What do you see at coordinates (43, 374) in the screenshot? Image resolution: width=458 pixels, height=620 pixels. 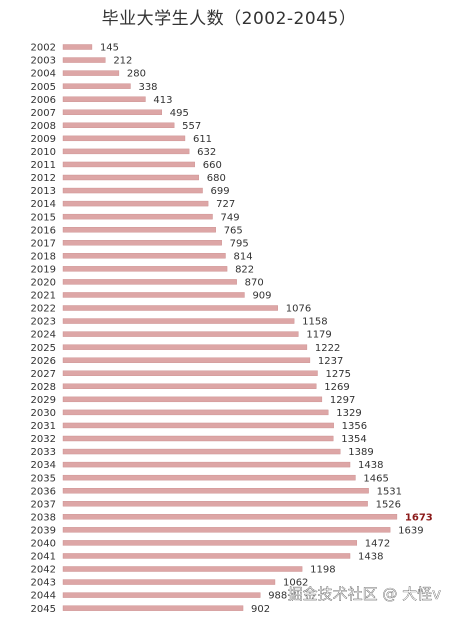 I see `year-tick-2027: 2027` at bounding box center [43, 374].